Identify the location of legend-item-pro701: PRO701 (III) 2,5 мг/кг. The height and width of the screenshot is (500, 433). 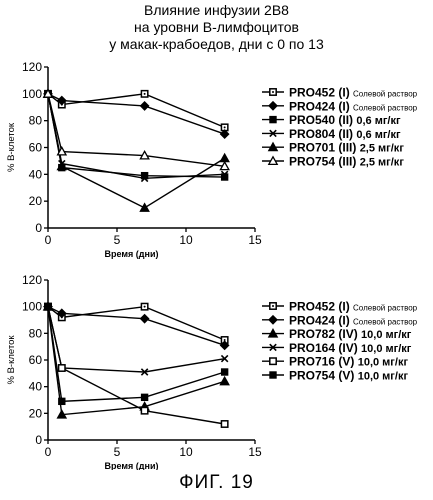
(333, 148).